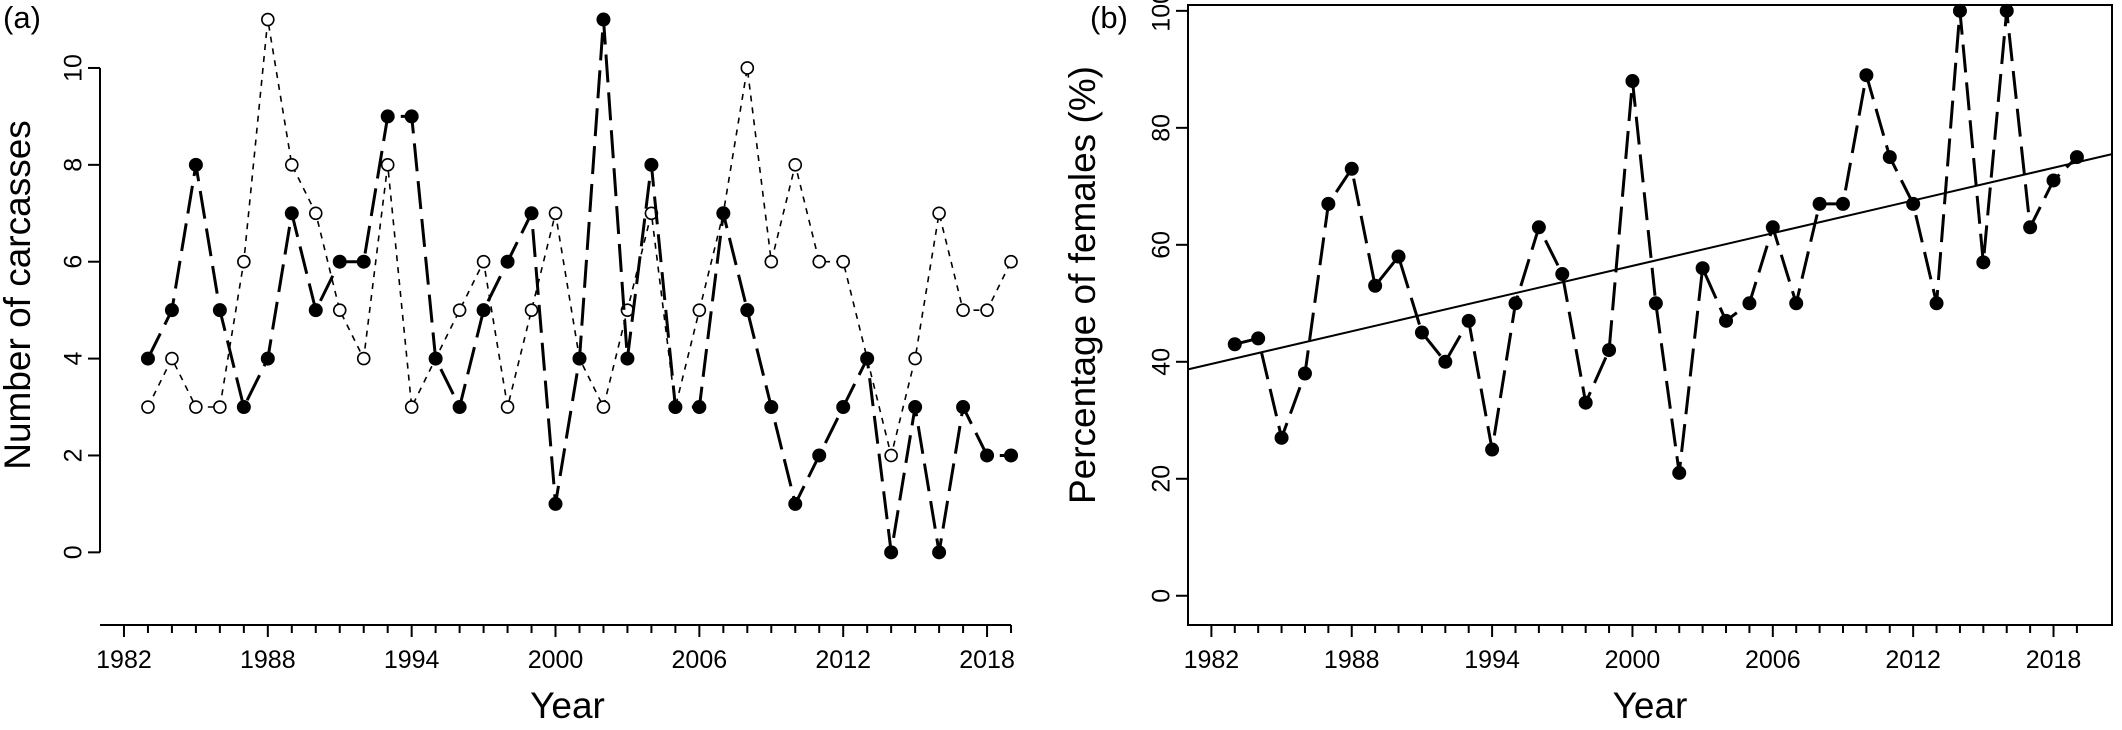 The width and height of the screenshot is (2122, 730). What do you see at coordinates (2054, 660) in the screenshot?
I see `x-tick-label: 2018` at bounding box center [2054, 660].